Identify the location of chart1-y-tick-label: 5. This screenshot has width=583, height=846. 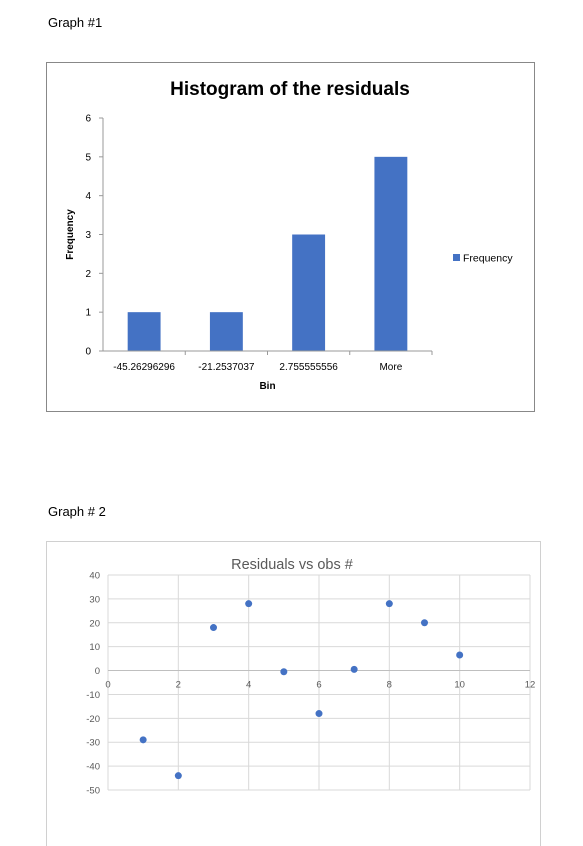
(88, 157).